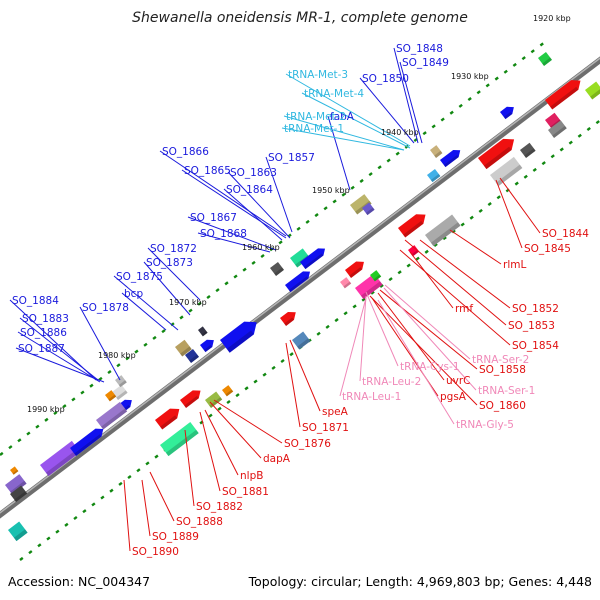  I want to click on gene-label-red: SO_1854, so click(535, 346).